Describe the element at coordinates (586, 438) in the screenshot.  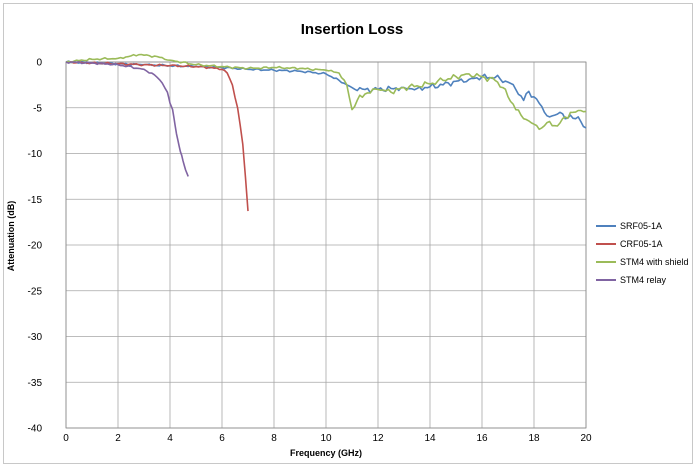
I see `x-tick-label: 20` at that location.